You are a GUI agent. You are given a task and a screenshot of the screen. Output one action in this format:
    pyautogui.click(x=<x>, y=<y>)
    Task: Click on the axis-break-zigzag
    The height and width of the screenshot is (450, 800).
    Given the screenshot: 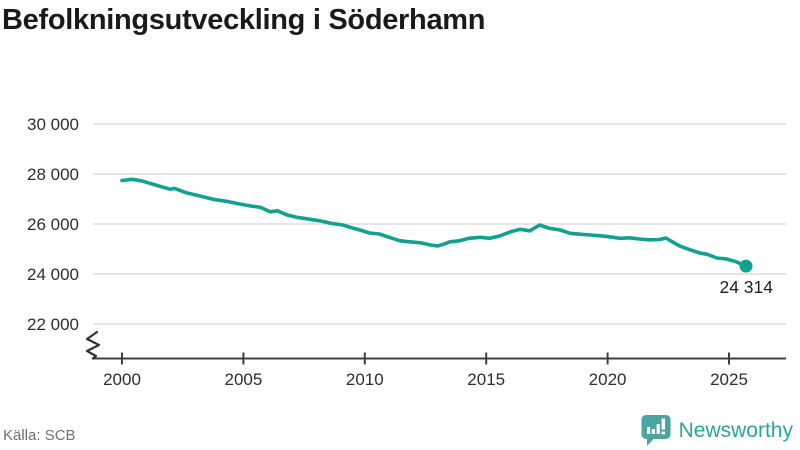 What is the action you would take?
    pyautogui.click(x=93, y=345)
    